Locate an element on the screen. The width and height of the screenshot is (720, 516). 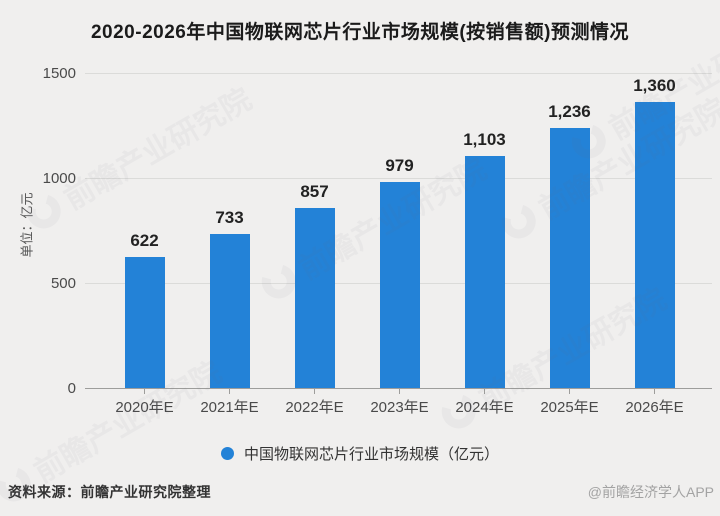
bar-value-label: 1,360 is located at coordinates (654, 86).